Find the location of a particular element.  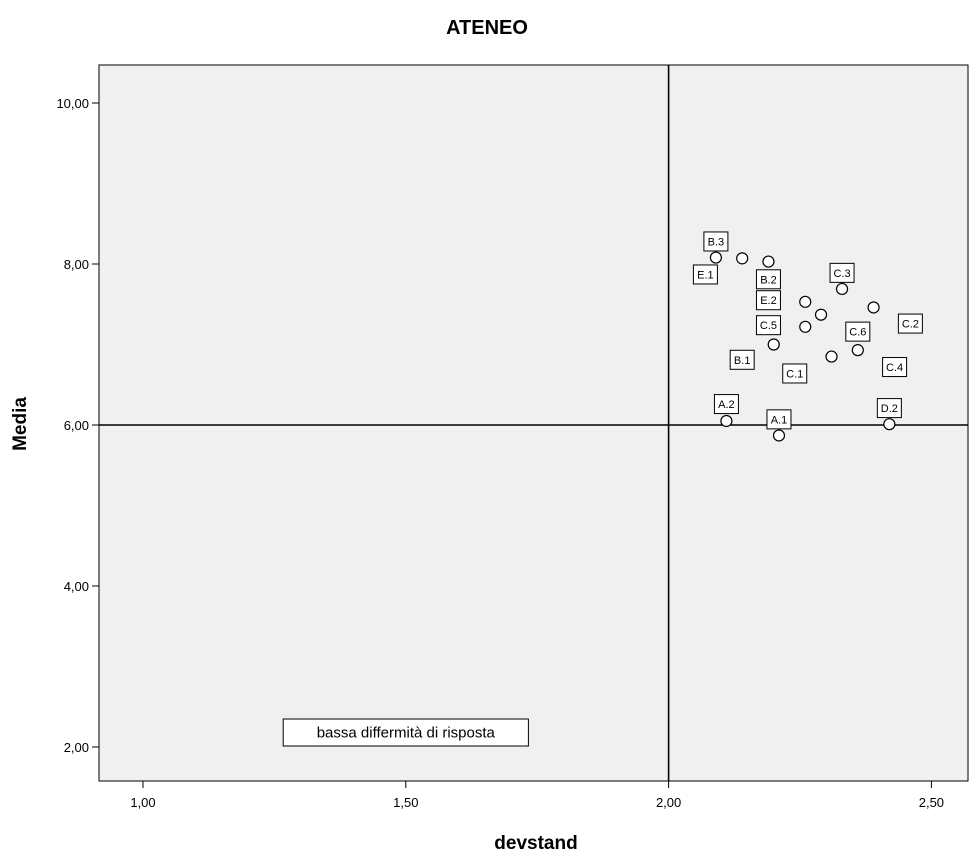

point-label-c-5: C.5 is located at coordinates (768, 325).